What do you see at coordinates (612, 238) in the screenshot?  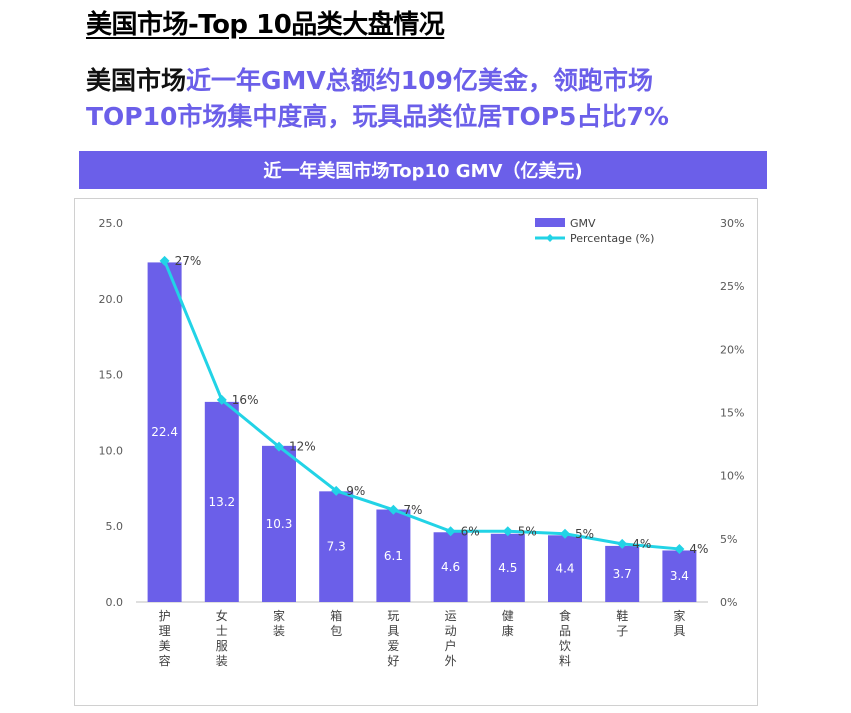 I see `legend-label-percentage: Percentage (%)` at bounding box center [612, 238].